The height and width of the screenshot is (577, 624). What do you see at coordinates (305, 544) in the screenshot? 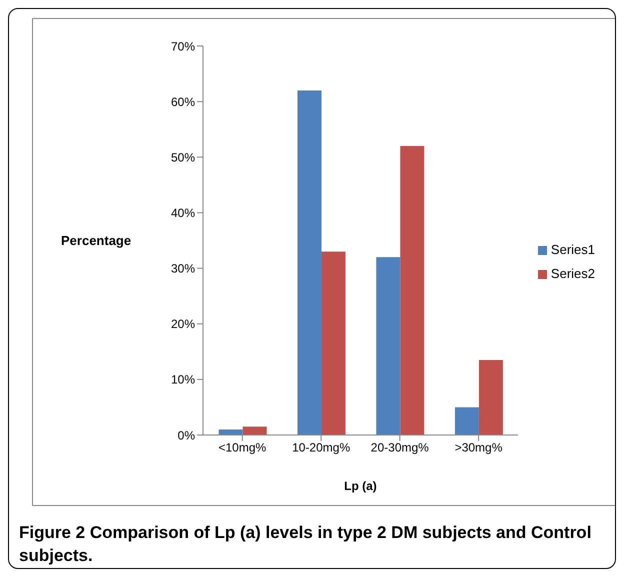
I see `caption: Figure 2 Comparison of Lp (a) levels in type 2 DM subjects and Control subjects.` at bounding box center [305, 544].